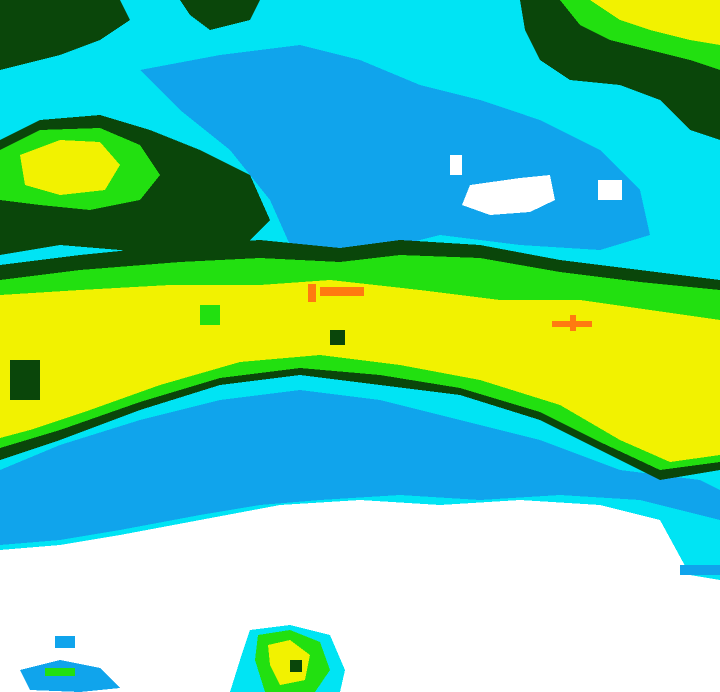  I want to click on green-island, so click(60, 672).